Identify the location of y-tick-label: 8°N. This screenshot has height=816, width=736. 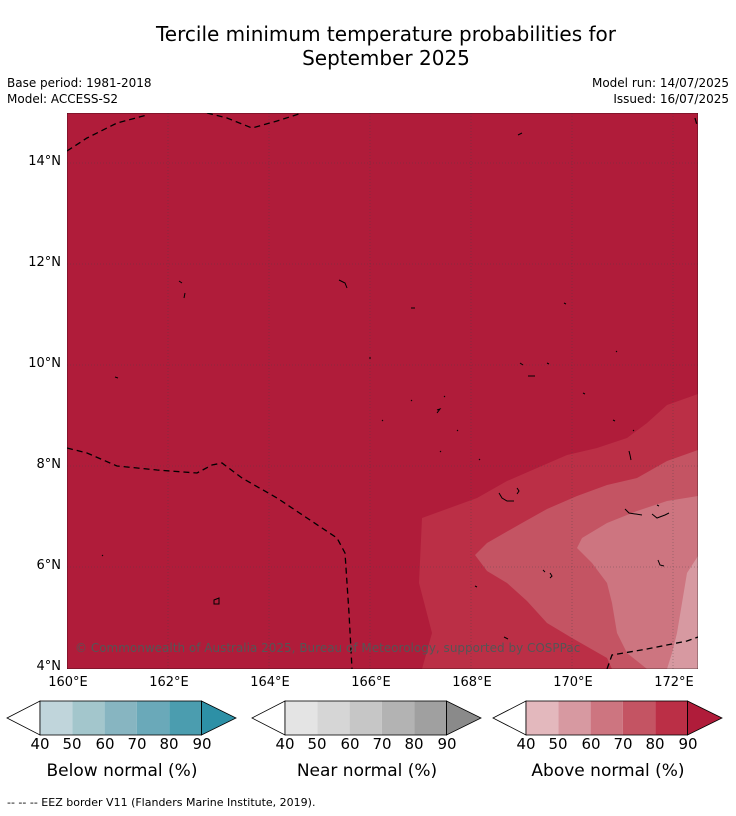
(49, 464).